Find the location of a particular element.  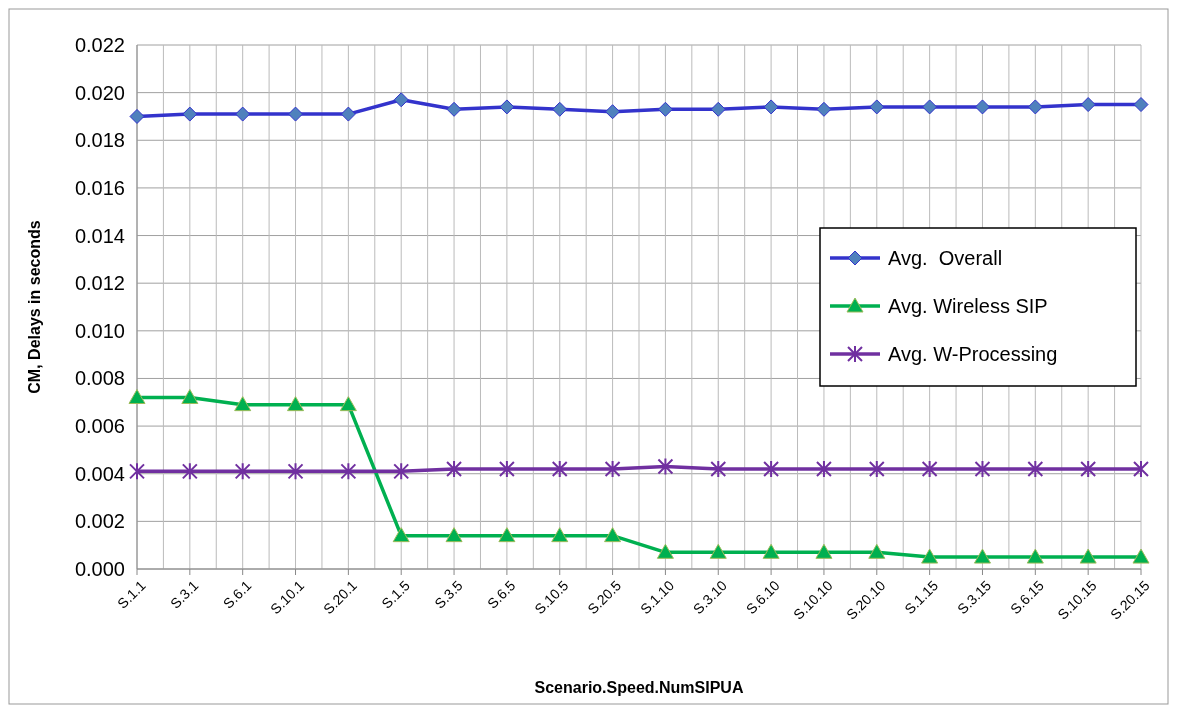

legend-label: Avg. Wireless SIP is located at coordinates (968, 306).